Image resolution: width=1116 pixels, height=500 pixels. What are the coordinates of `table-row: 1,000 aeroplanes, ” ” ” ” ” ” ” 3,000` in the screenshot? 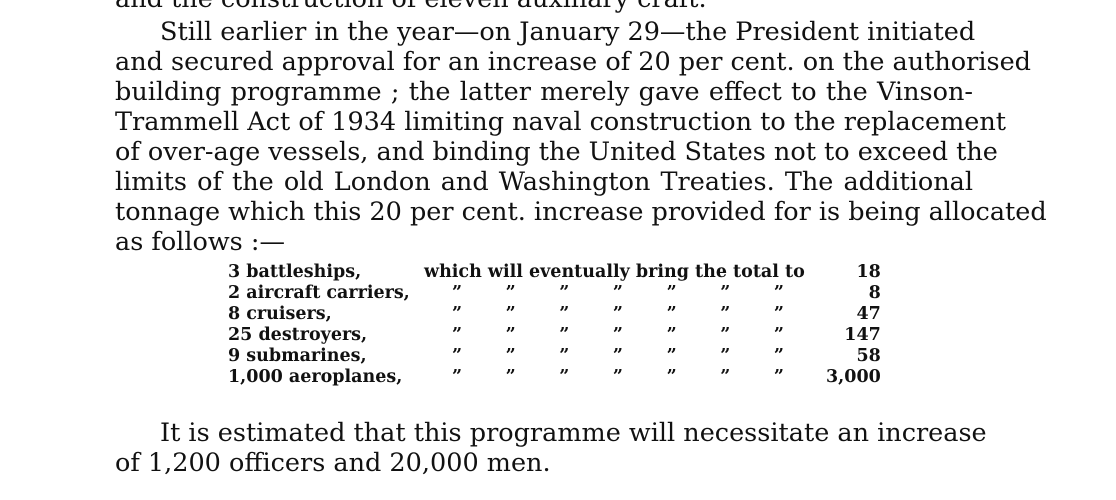 It's located at (554, 377).